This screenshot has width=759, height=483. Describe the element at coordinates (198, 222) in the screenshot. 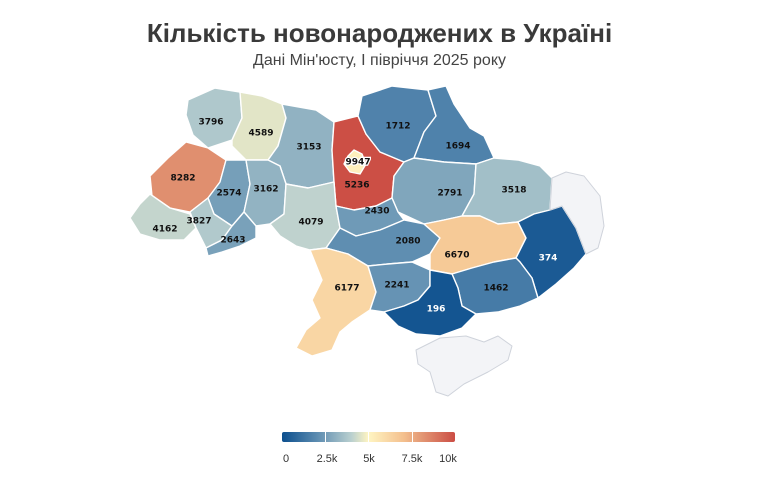

I see `region-value-label: 3827` at that location.